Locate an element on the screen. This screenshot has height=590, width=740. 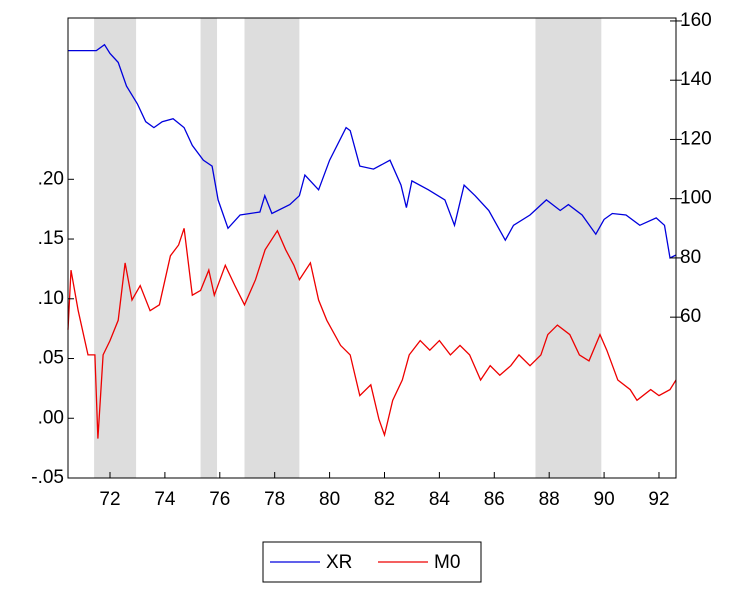
x-tick-label: 90 is located at coordinates (604, 499).